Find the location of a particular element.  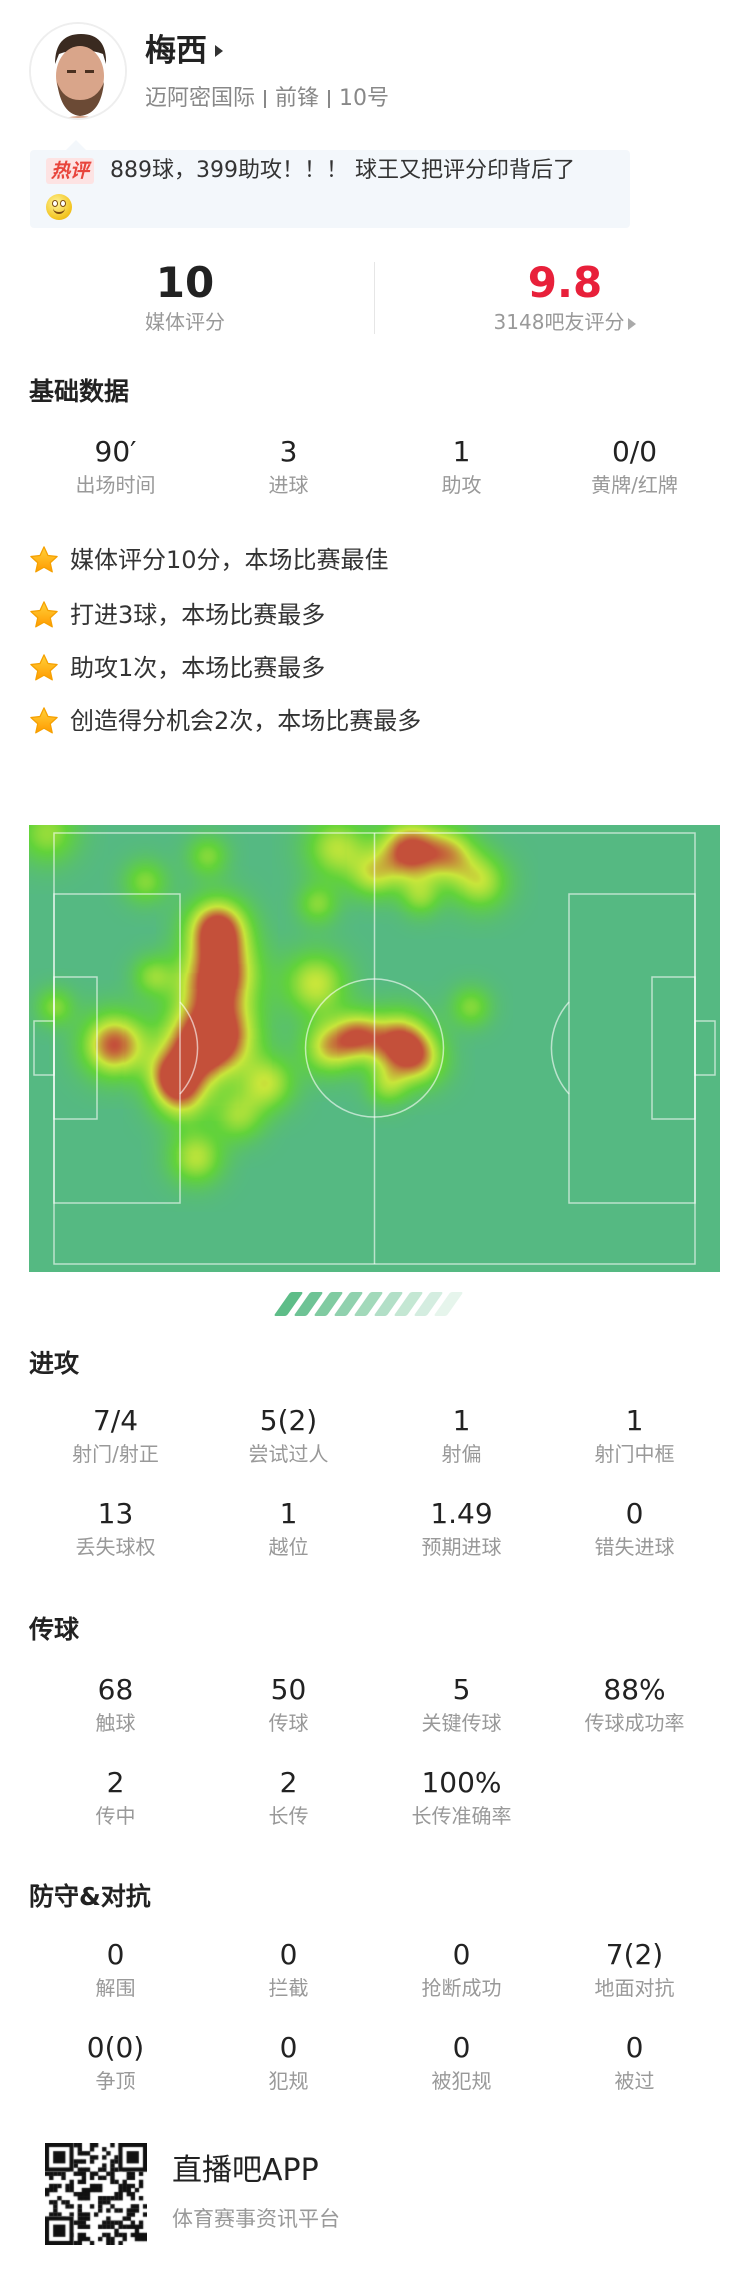

highlight-item: 打进3球，本场比赛最多 is located at coordinates (177, 615).